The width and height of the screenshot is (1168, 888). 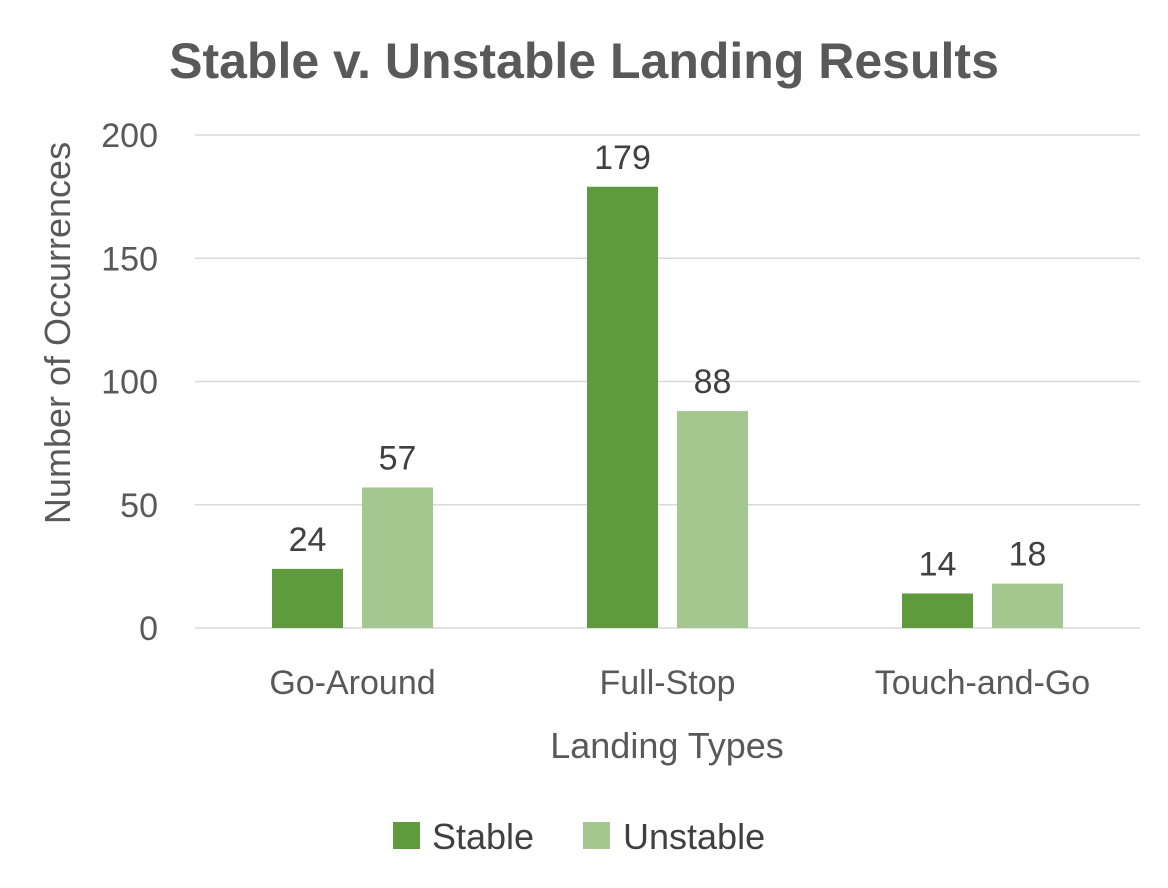 I want to click on legend: Stable Unstable, so click(x=579, y=836).